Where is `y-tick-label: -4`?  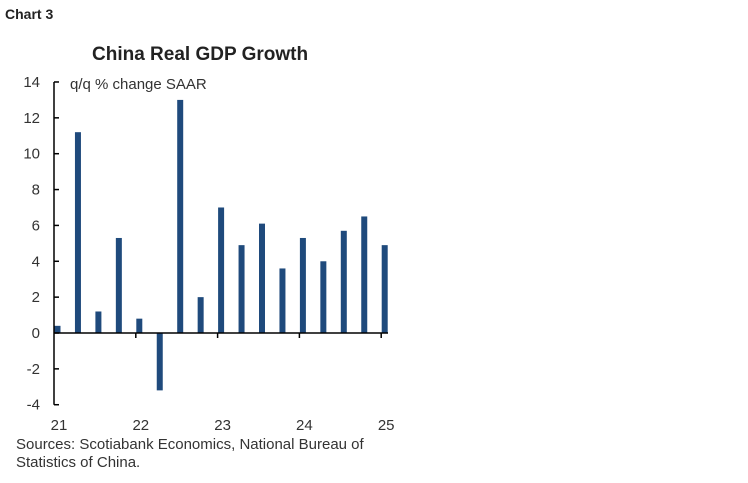 y-tick-label: -4 is located at coordinates (33, 405).